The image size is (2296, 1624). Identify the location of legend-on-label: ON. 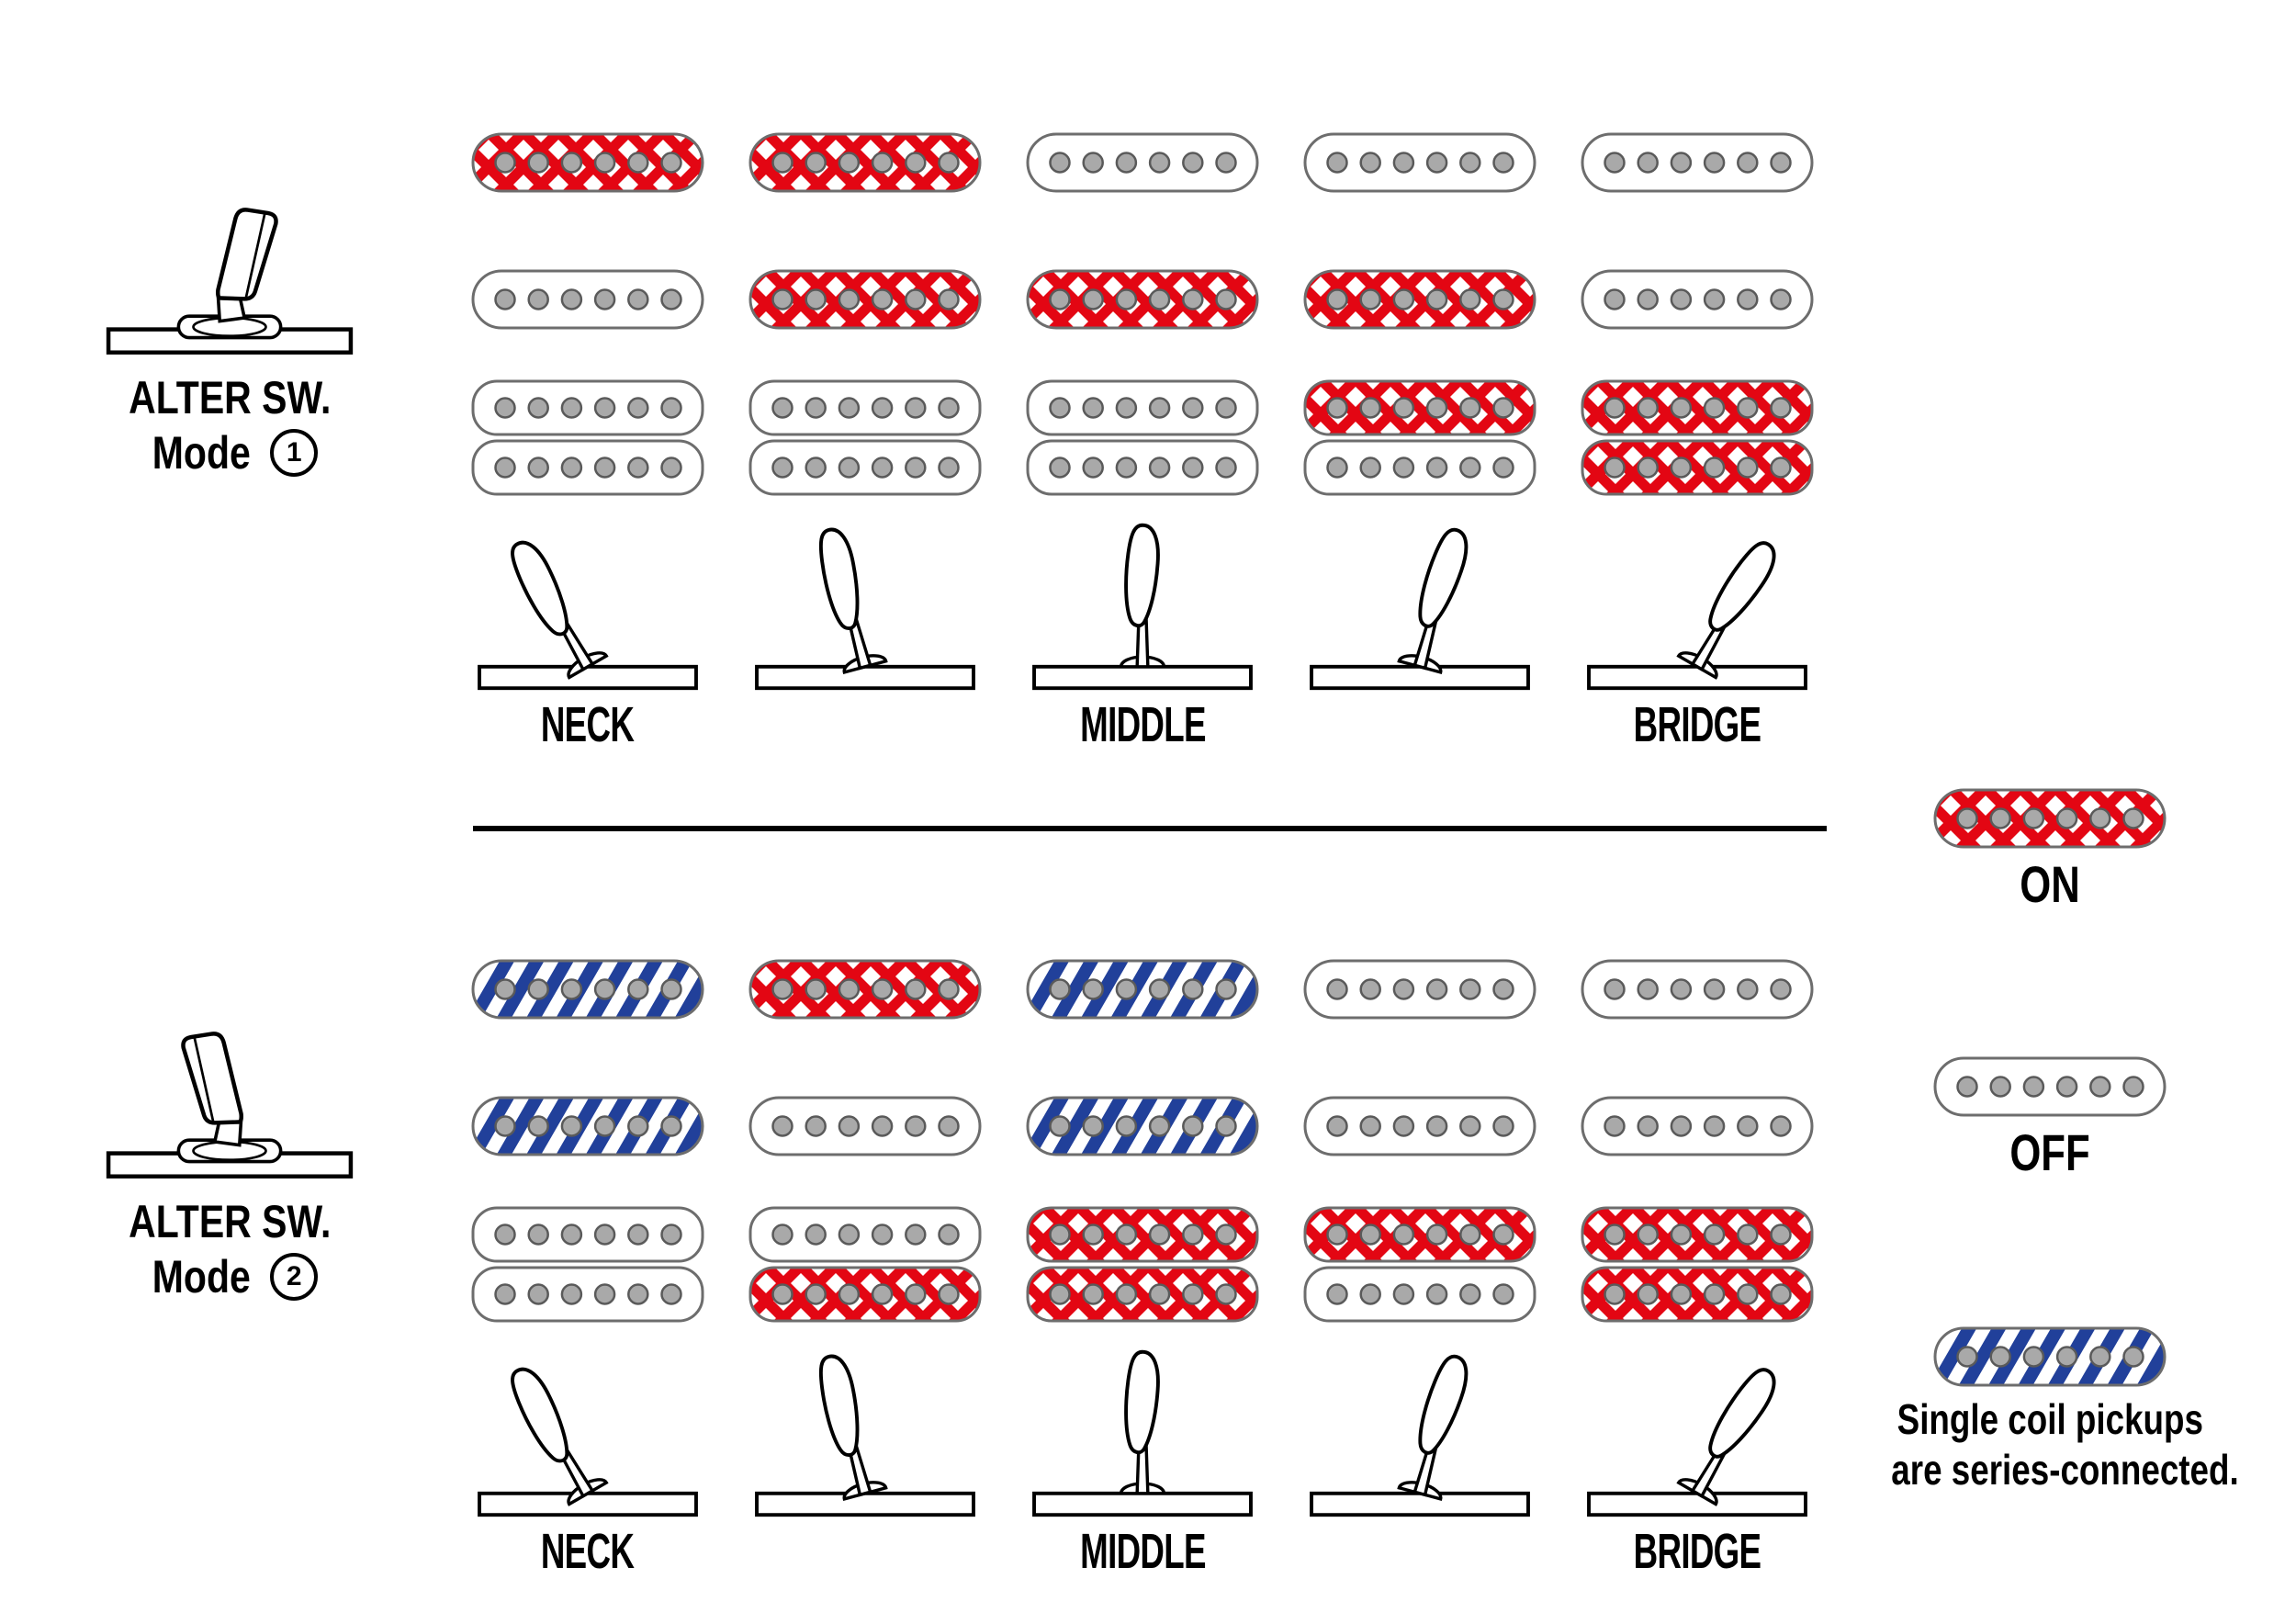
(2050, 884).